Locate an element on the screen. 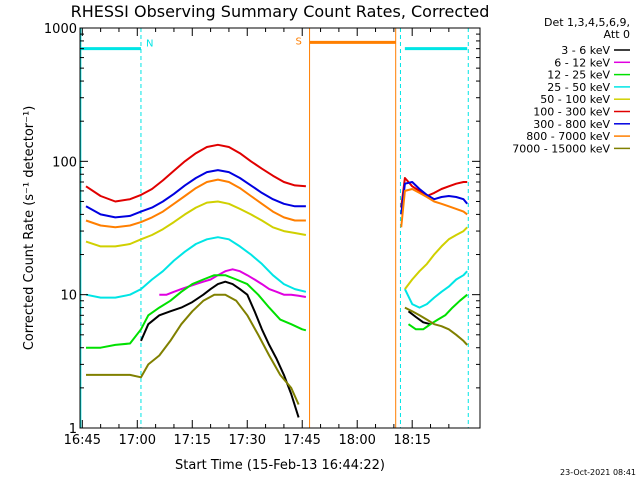 The image size is (640, 480). legend-entry-label: 3 - 6 keV is located at coordinates (585, 50).